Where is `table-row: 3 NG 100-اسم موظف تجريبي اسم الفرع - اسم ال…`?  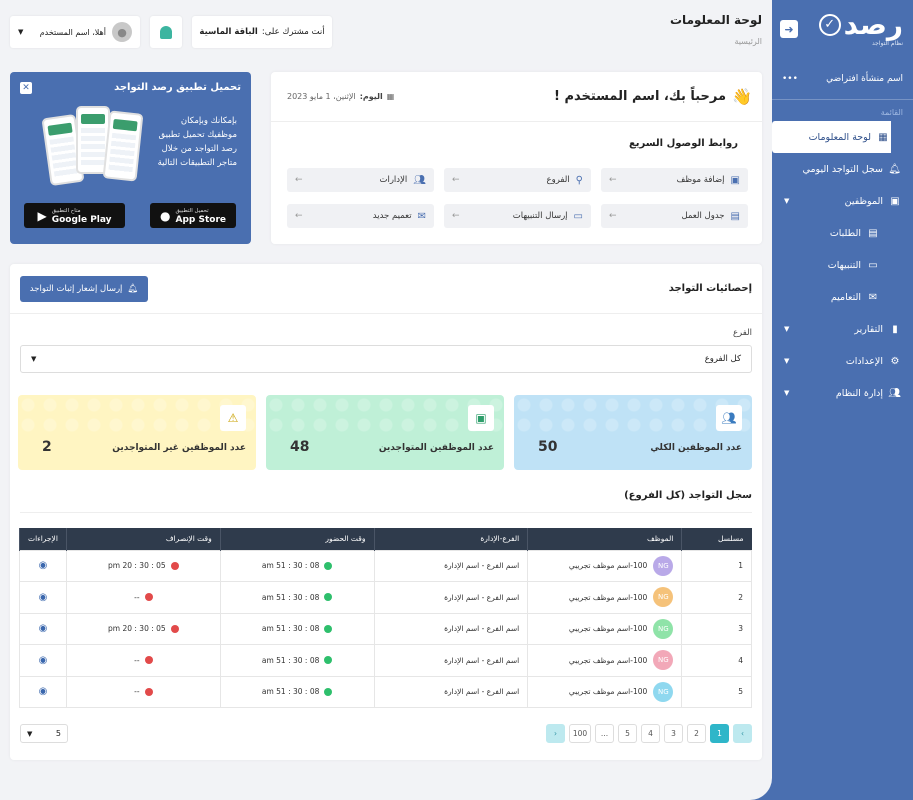
table-row: 3 NG 100-اسم موظف تجريبي اسم الفرع - اسم ال… is located at coordinates (385, 628).